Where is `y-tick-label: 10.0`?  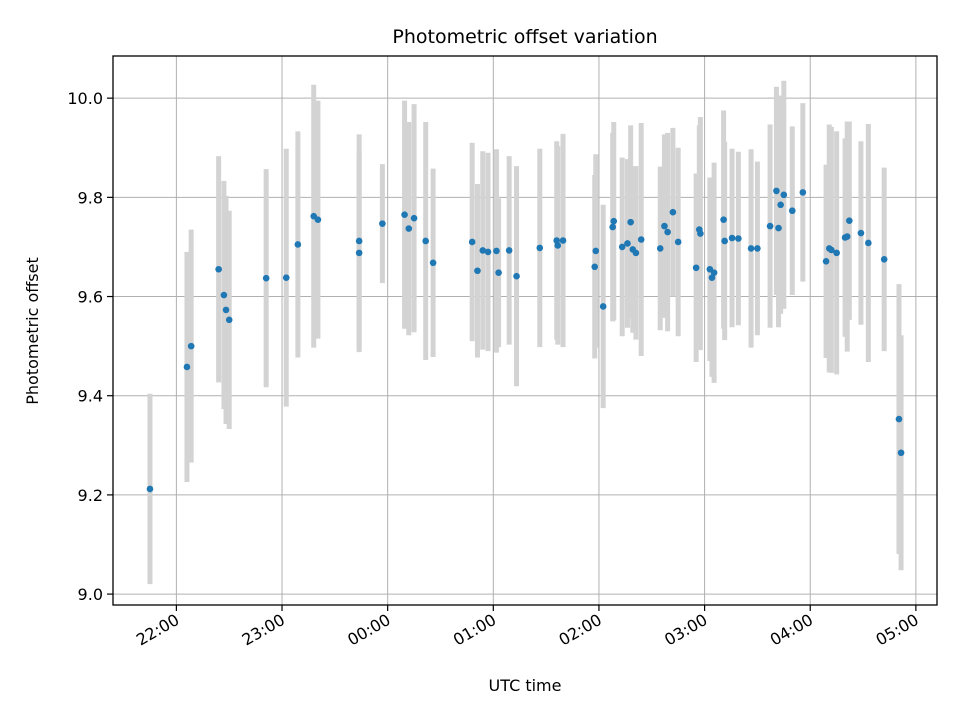
y-tick-label: 10.0 is located at coordinates (85, 98).